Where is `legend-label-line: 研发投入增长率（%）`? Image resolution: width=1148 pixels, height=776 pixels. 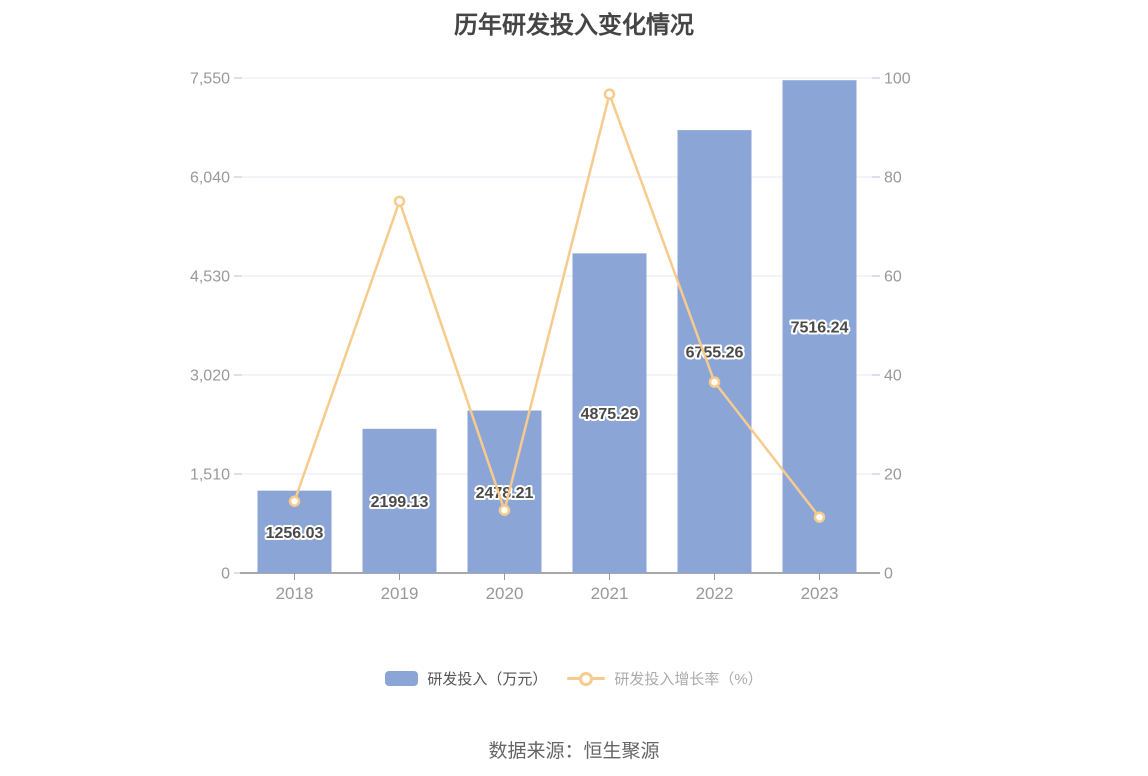 legend-label-line: 研发投入增长率（%） is located at coordinates (688, 679).